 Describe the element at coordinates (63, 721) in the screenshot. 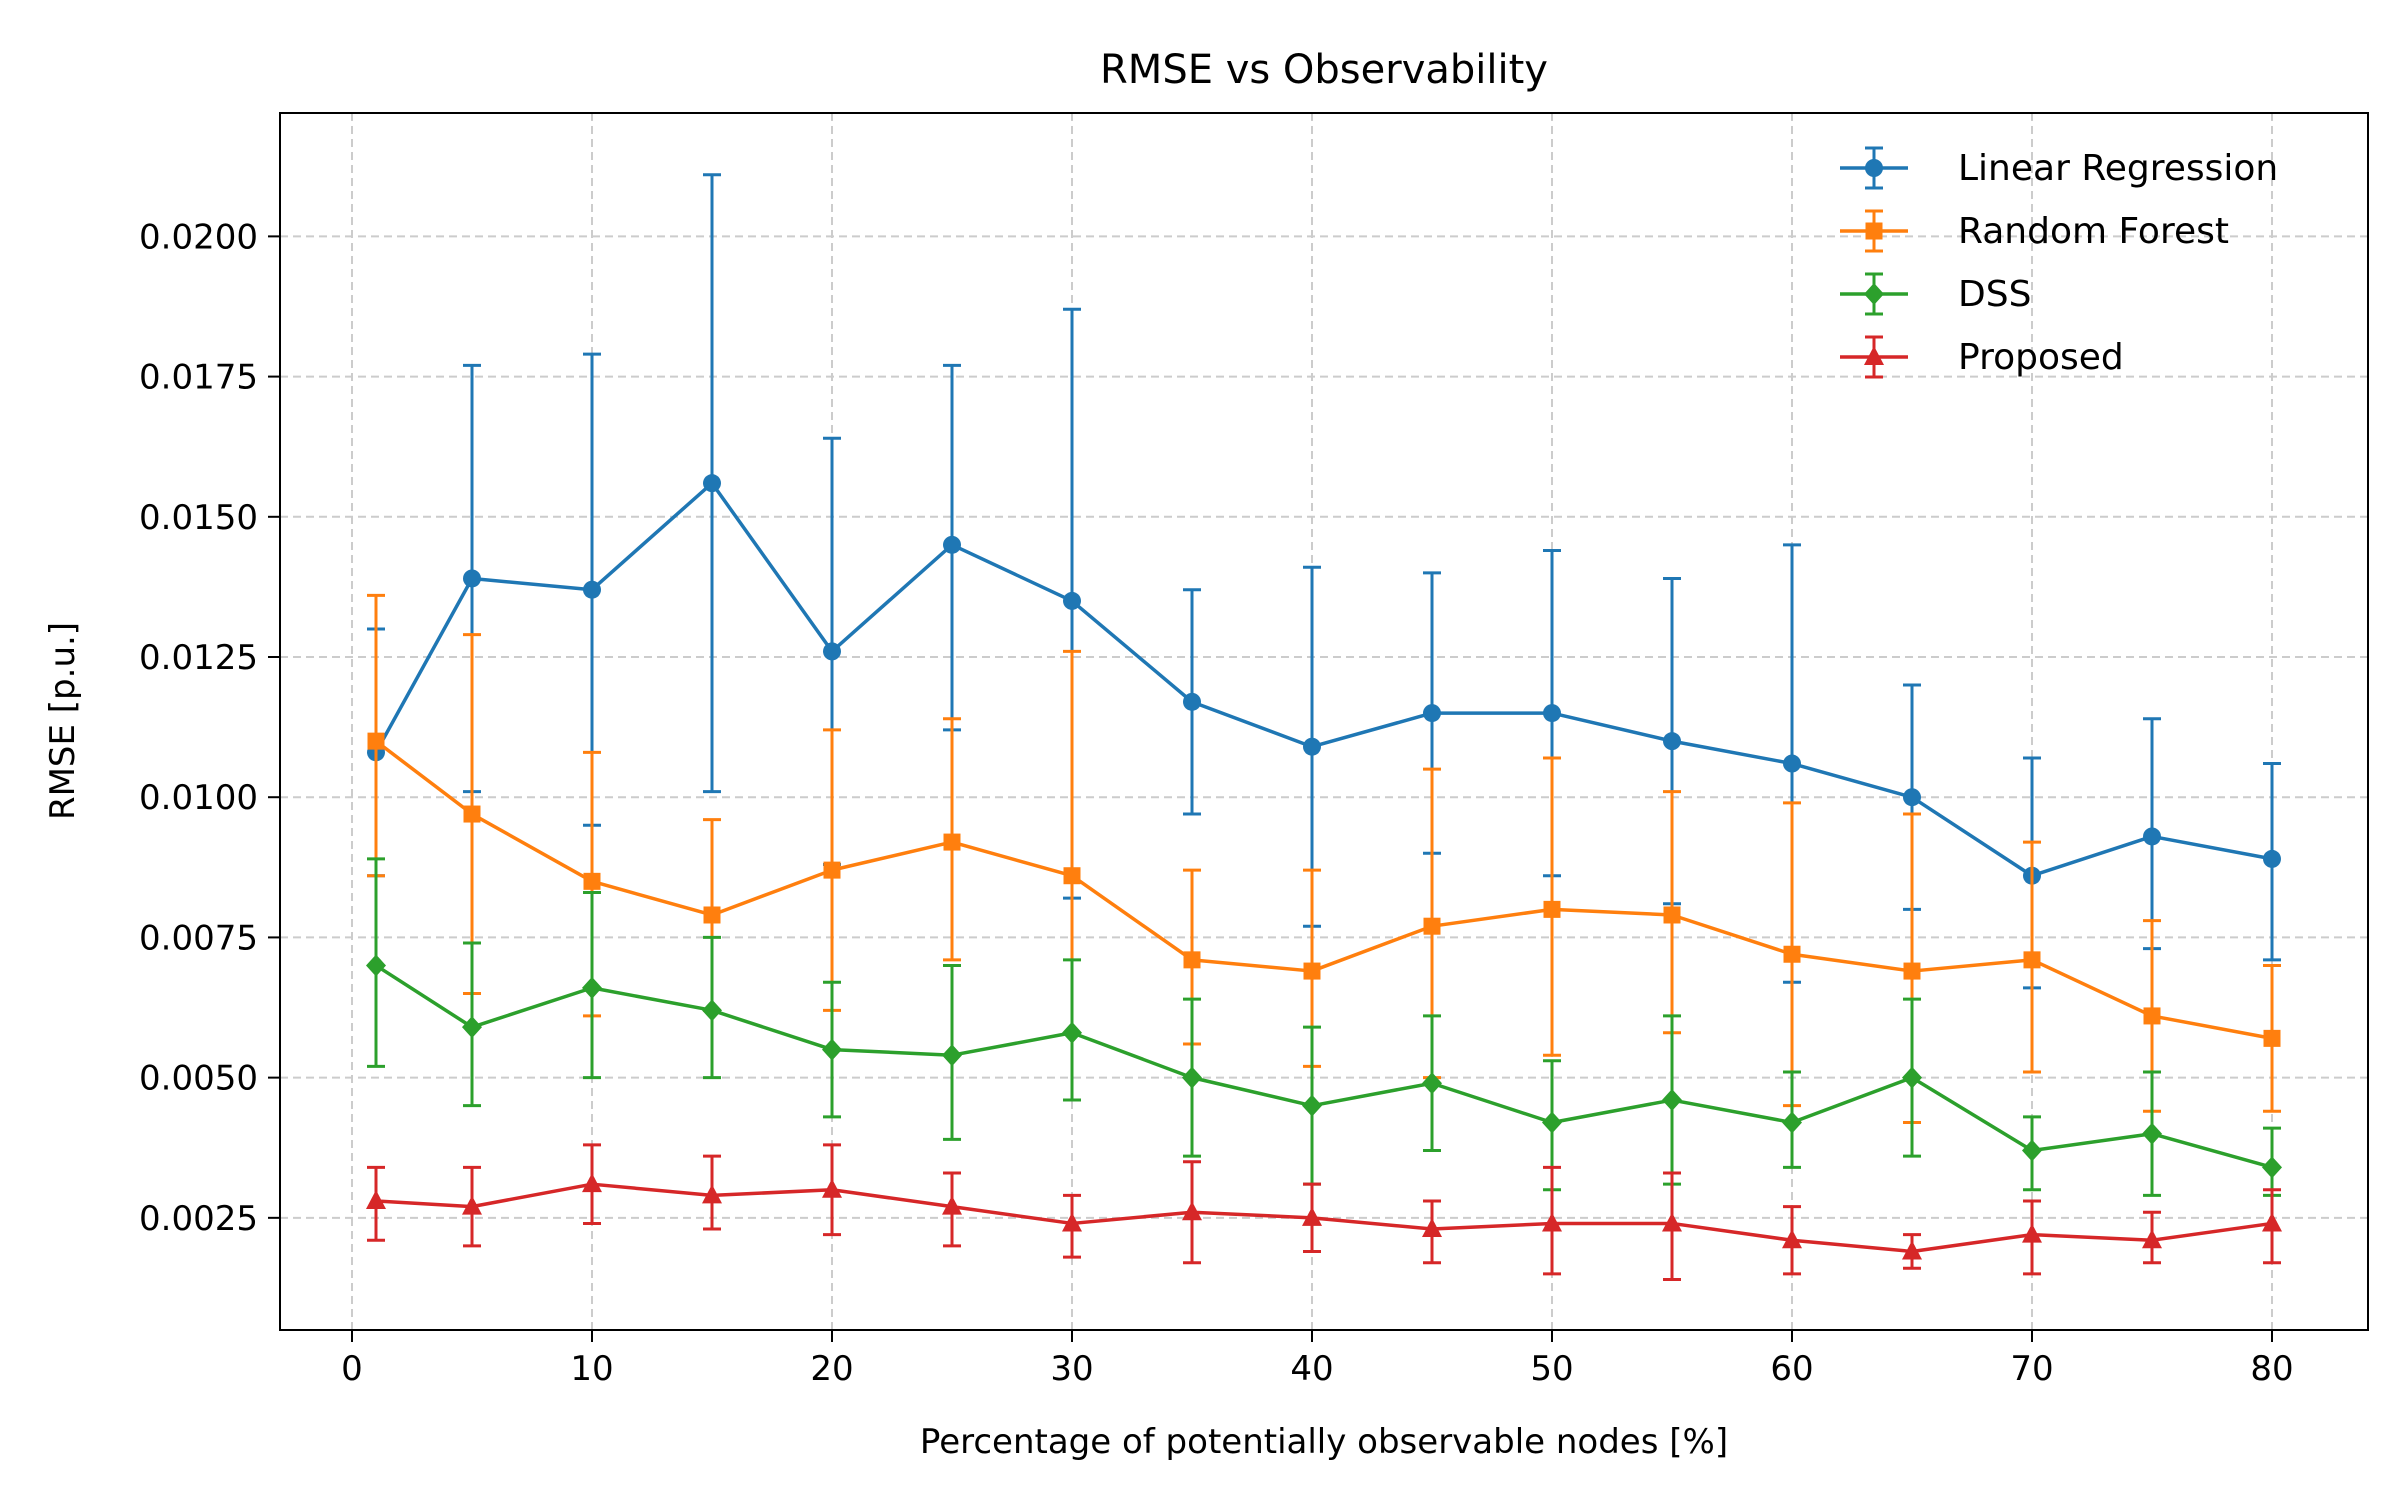

I see `y-axis-label: RMSE [p.u.]` at that location.